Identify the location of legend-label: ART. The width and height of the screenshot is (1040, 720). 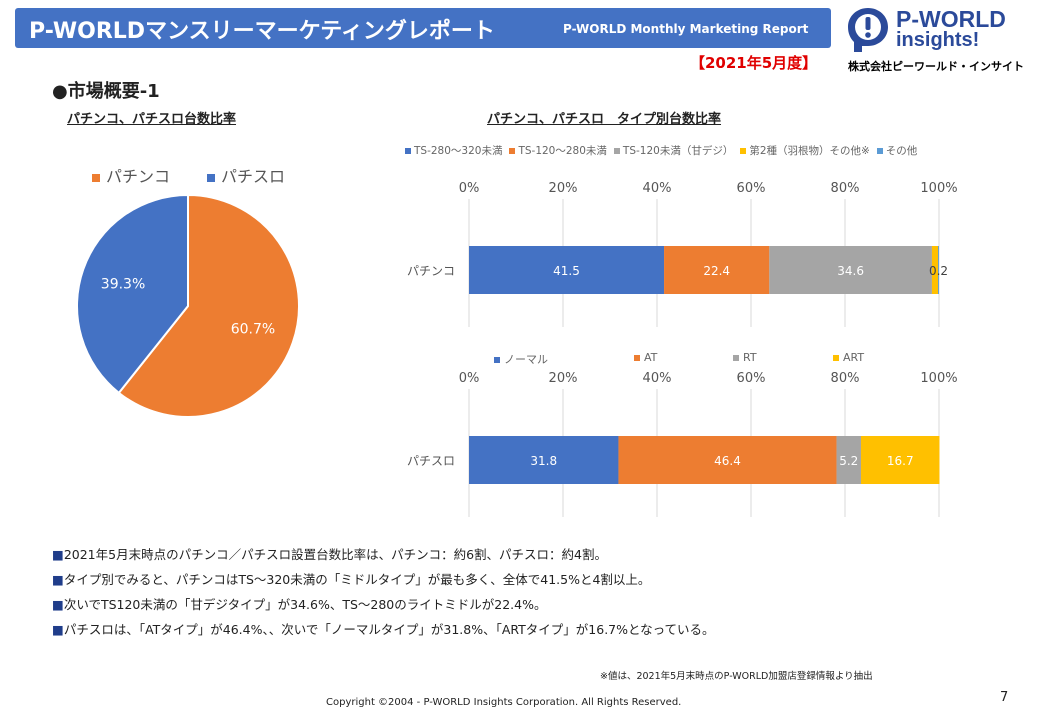
(854, 357).